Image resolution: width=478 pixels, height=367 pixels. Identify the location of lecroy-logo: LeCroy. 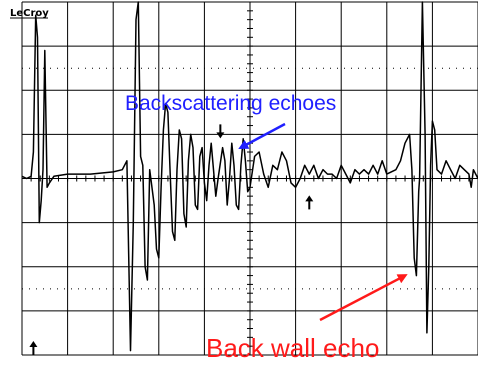
(29, 13).